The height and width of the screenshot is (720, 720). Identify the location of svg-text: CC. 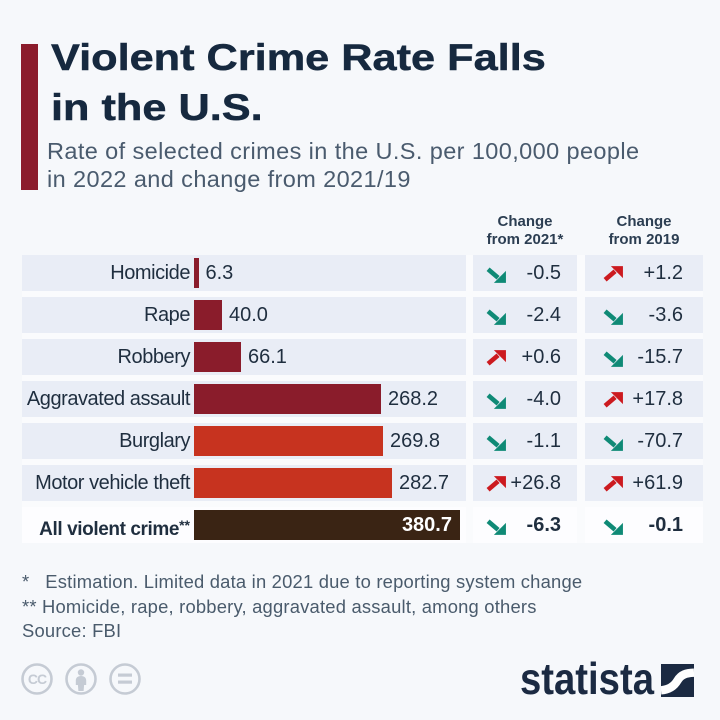
(37, 679).